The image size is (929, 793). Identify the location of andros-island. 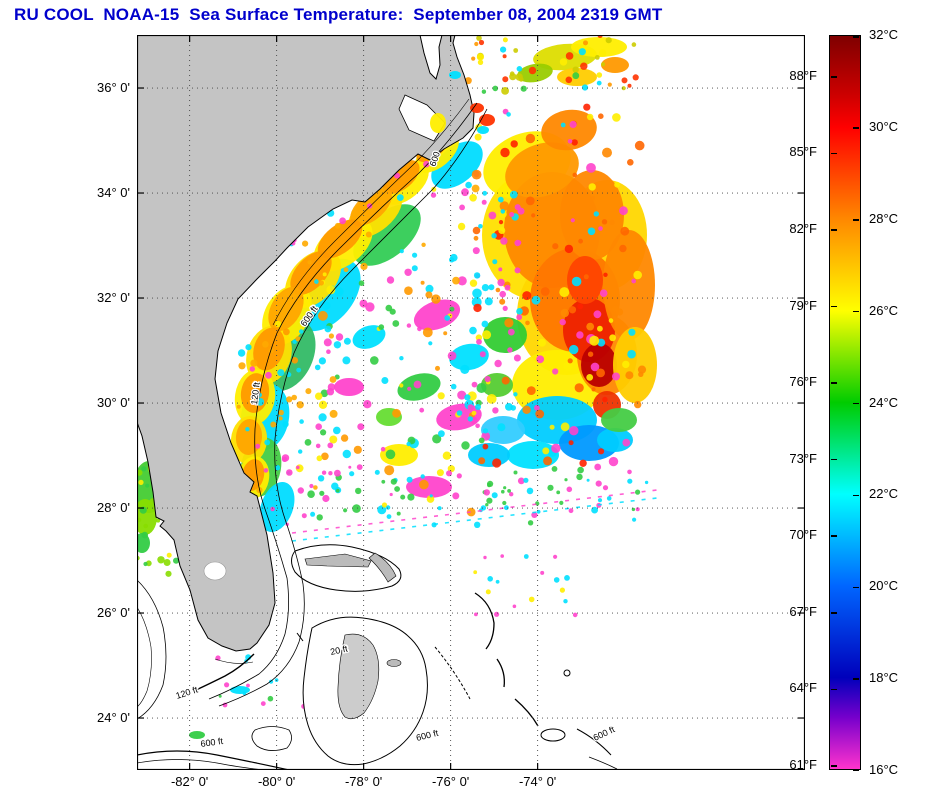
(358, 676).